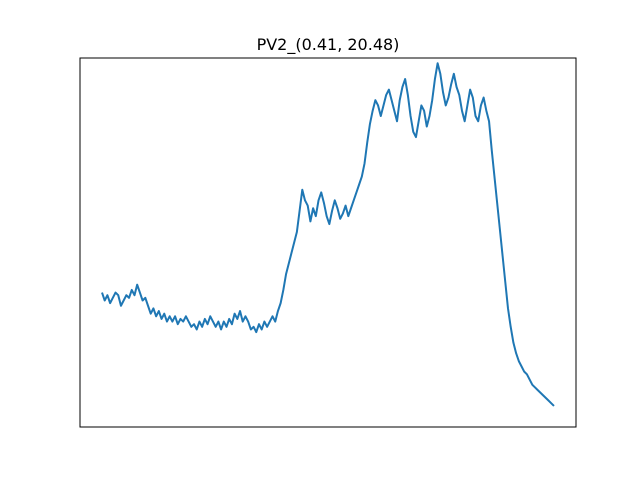  I want to click on chart-title: PV2_(0.41, 20.48), so click(328, 45).